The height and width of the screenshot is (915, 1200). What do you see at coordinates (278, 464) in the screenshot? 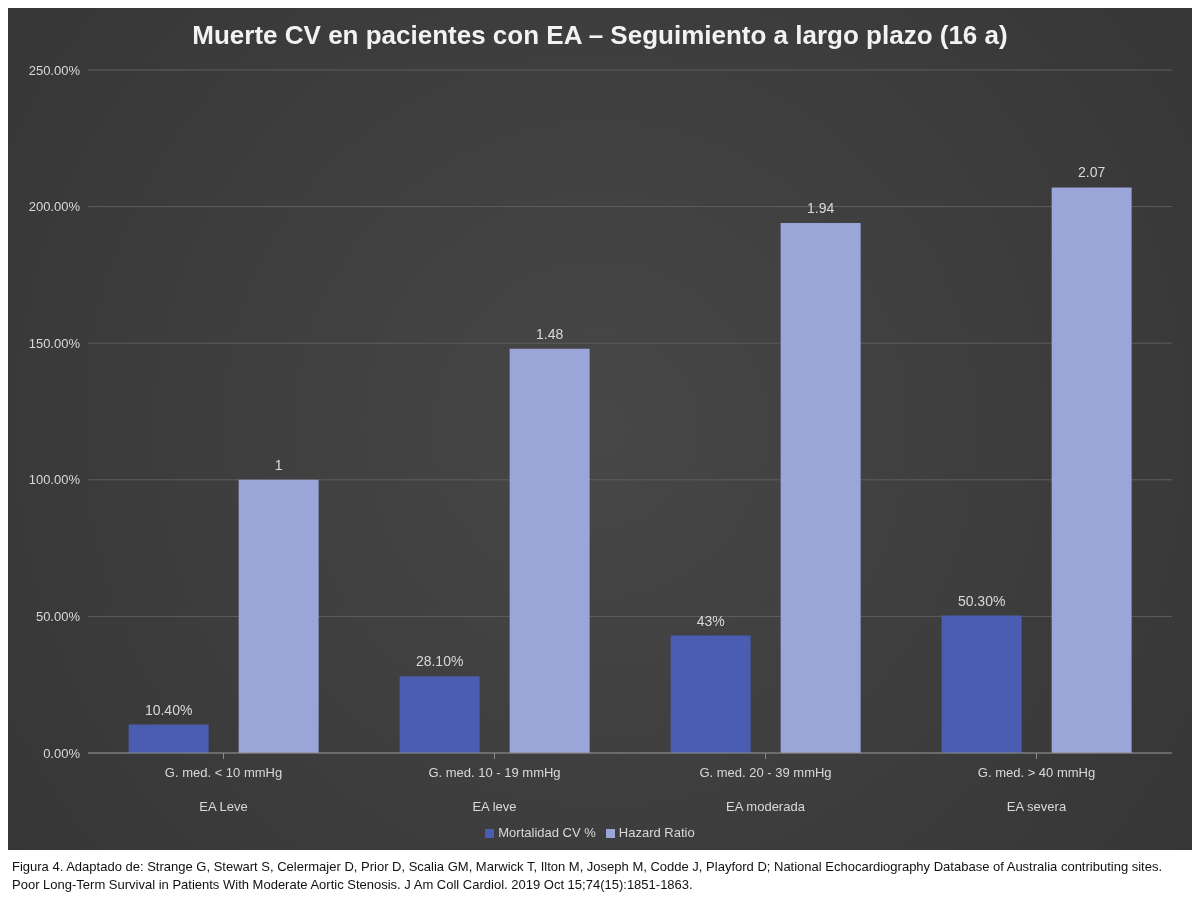
I see `data-label: 1` at bounding box center [278, 464].